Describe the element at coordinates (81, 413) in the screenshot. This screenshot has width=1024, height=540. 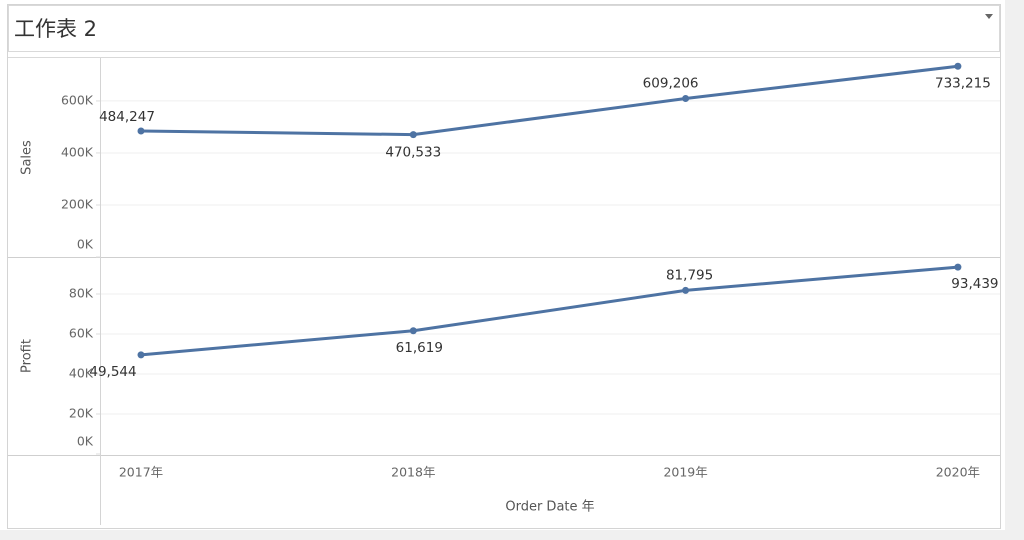
I see `y-tick-label: 20K` at that location.